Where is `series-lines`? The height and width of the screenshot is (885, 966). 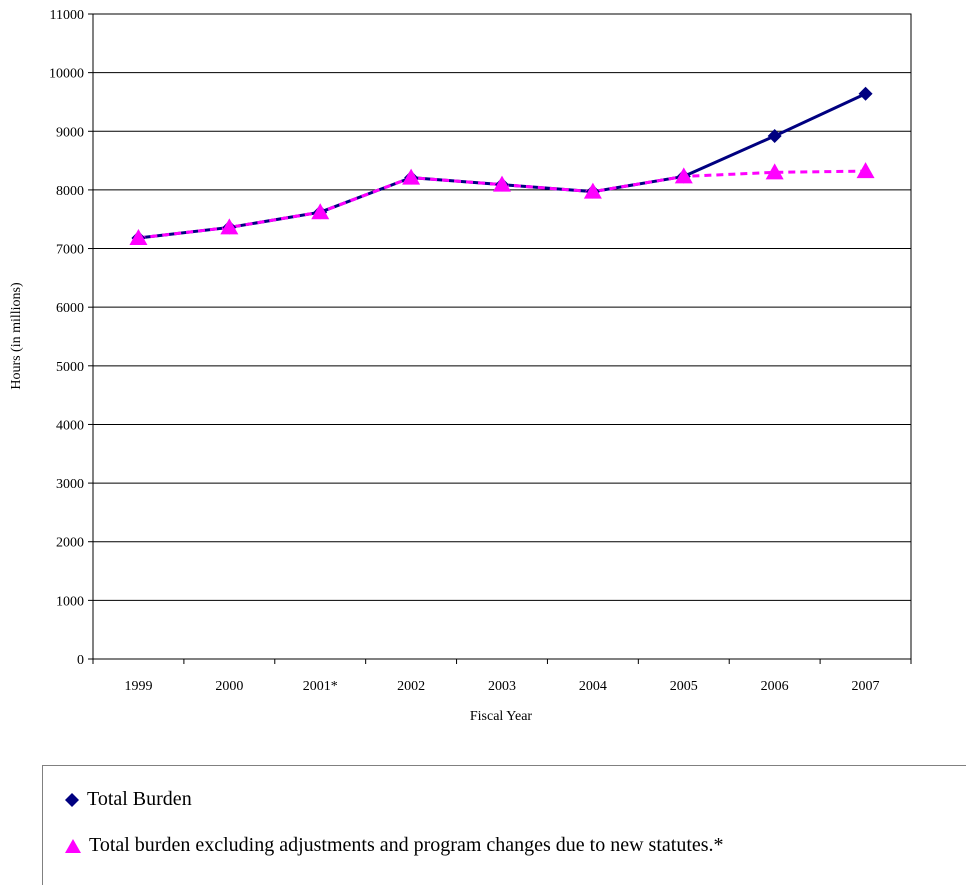
series-lines is located at coordinates (502, 166).